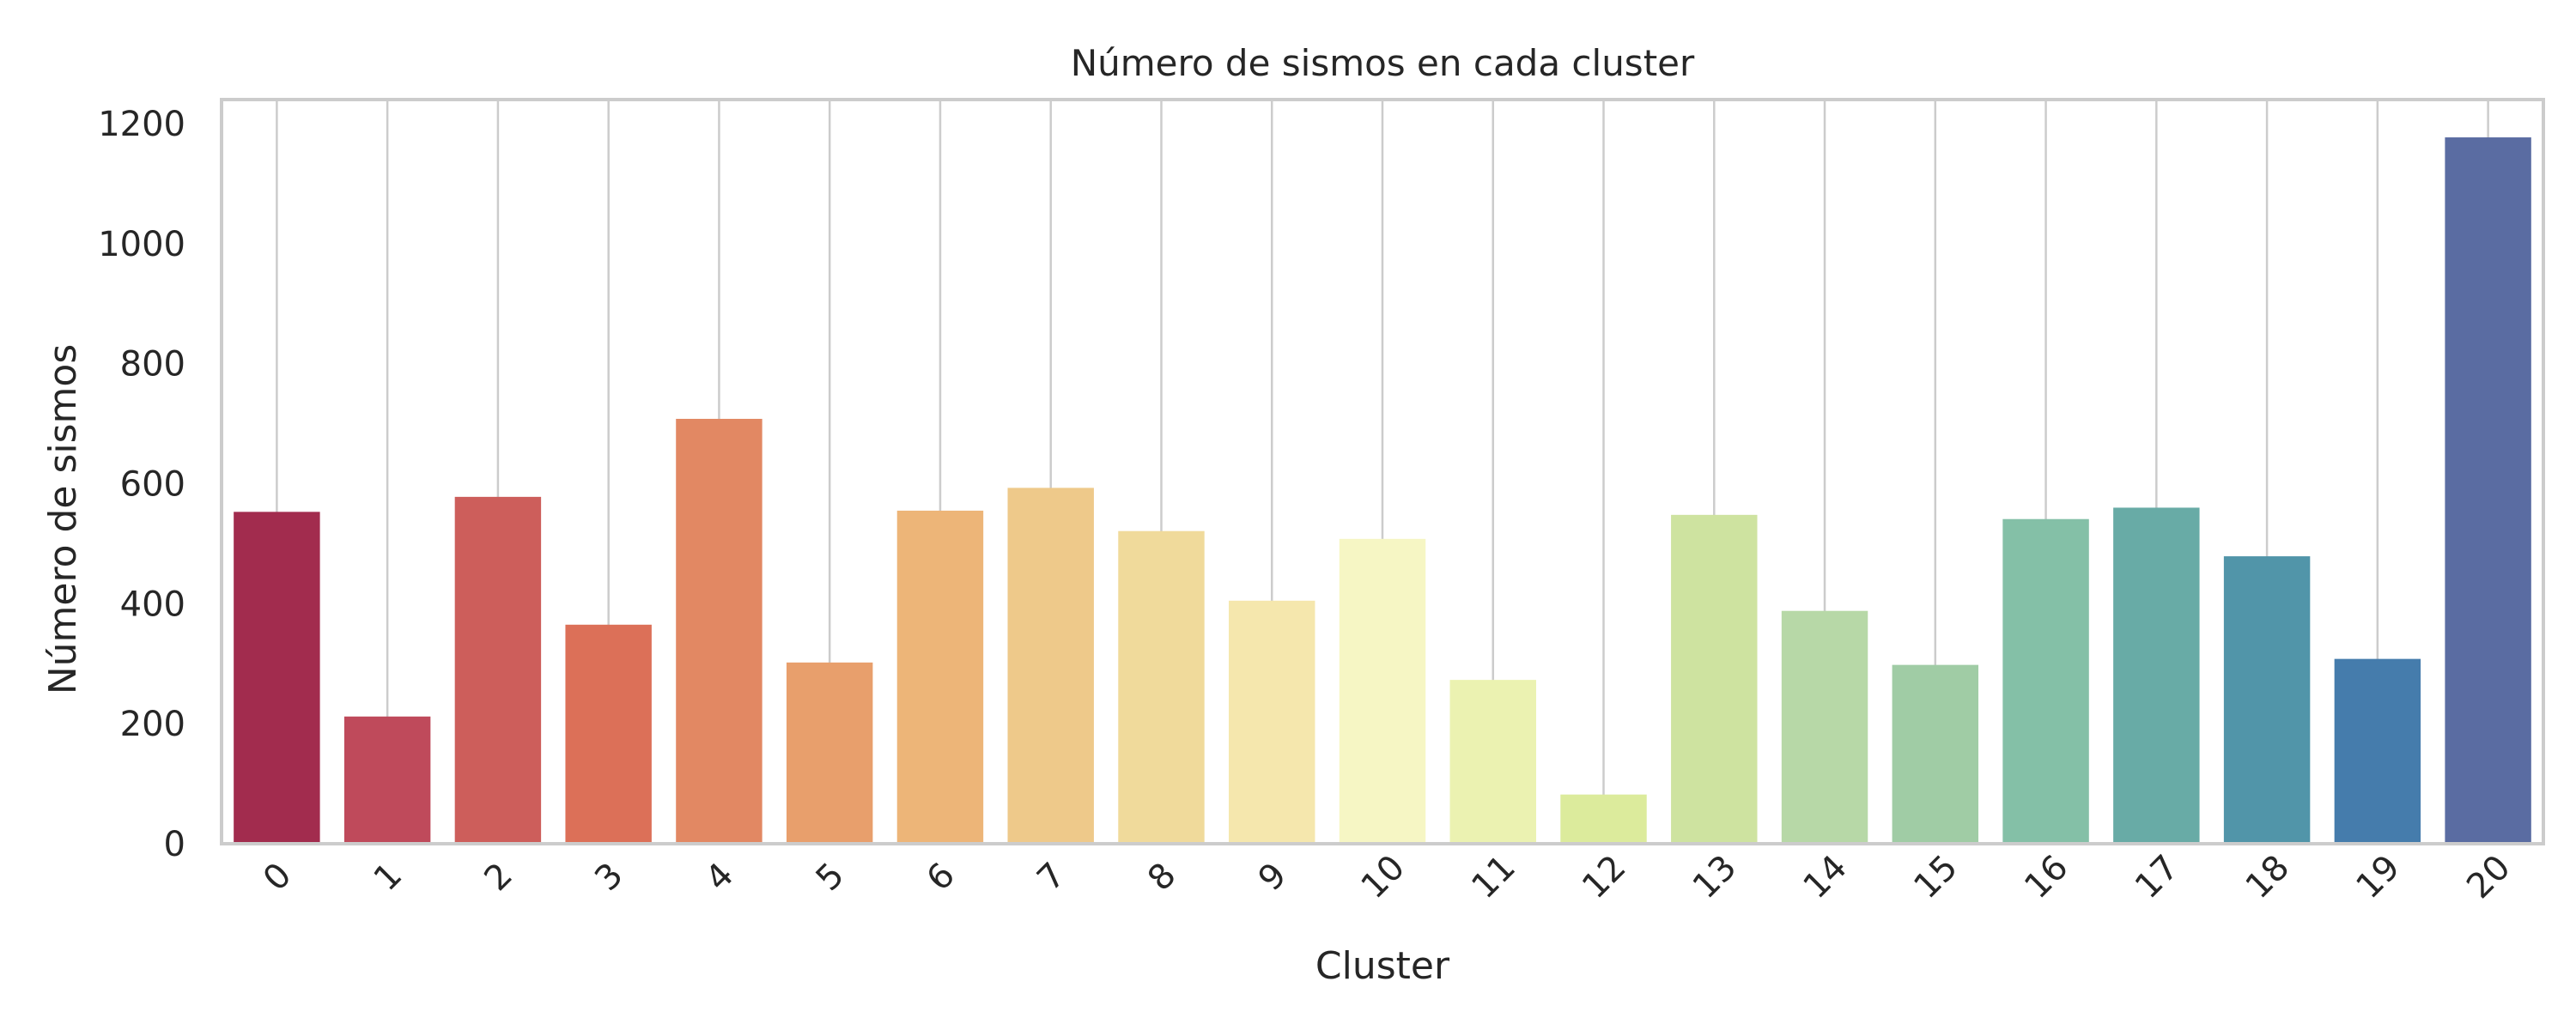 The height and width of the screenshot is (1030, 2576). Describe the element at coordinates (499, 878) in the screenshot. I see `x-tick-label: 2` at that location.